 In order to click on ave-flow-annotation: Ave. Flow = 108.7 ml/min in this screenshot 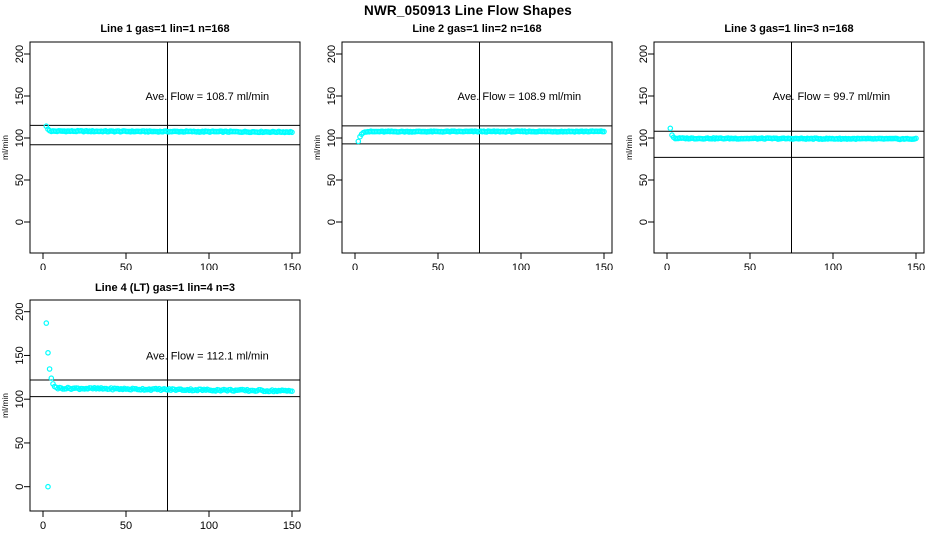, I will do `click(208, 97)`.